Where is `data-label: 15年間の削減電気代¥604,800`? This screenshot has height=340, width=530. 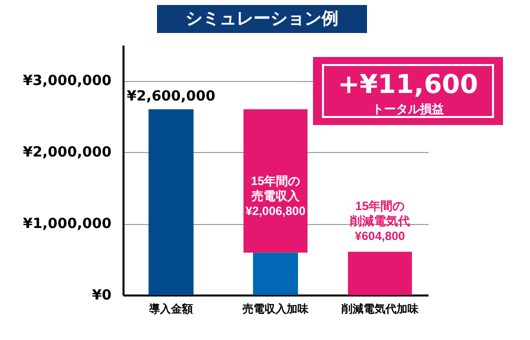 data-label: 15年間の削減電気代¥604,800 is located at coordinates (379, 220).